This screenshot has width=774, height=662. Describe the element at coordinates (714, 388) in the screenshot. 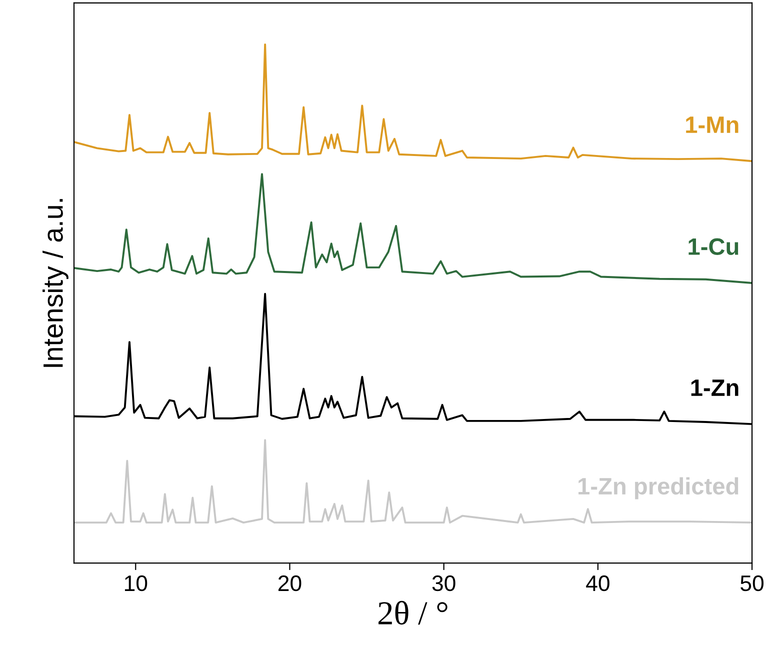

I see `series-label: 1-Zn` at that location.